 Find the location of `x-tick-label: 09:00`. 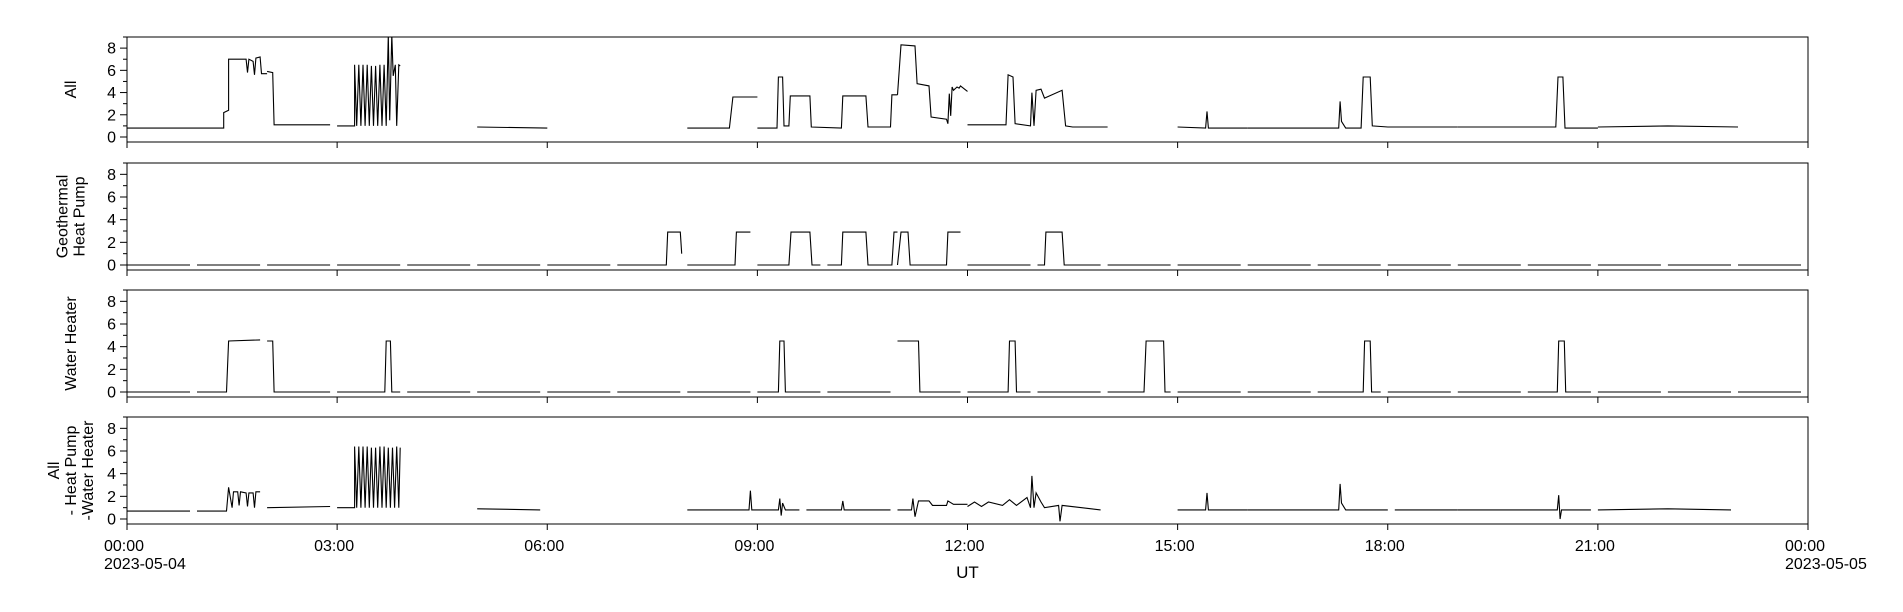

x-tick-label: 09:00 is located at coordinates (754, 546).